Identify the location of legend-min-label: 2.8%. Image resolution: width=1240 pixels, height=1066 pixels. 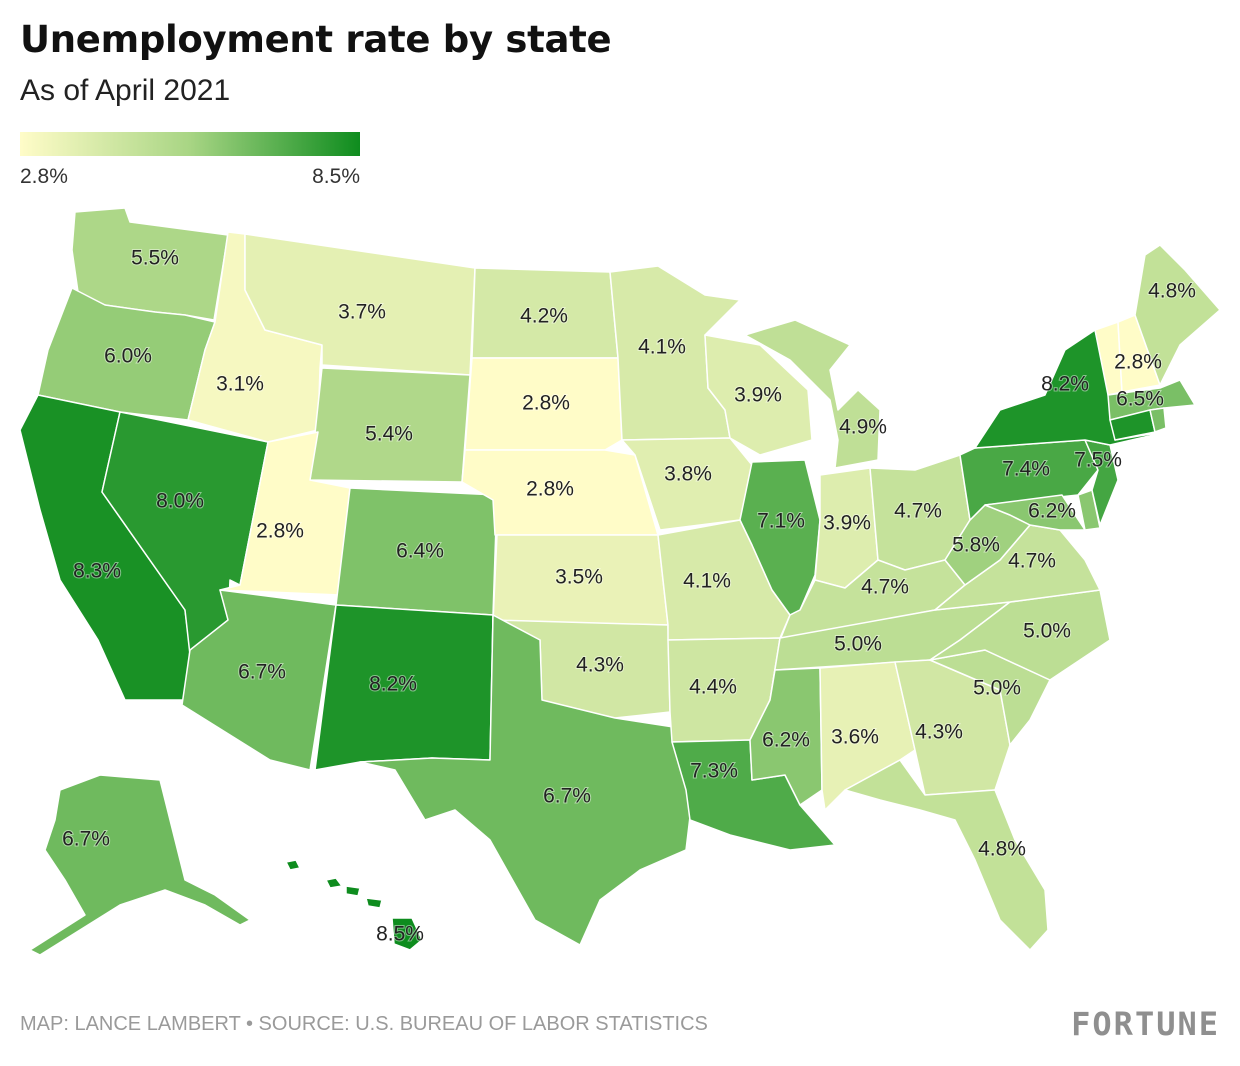
(44, 176).